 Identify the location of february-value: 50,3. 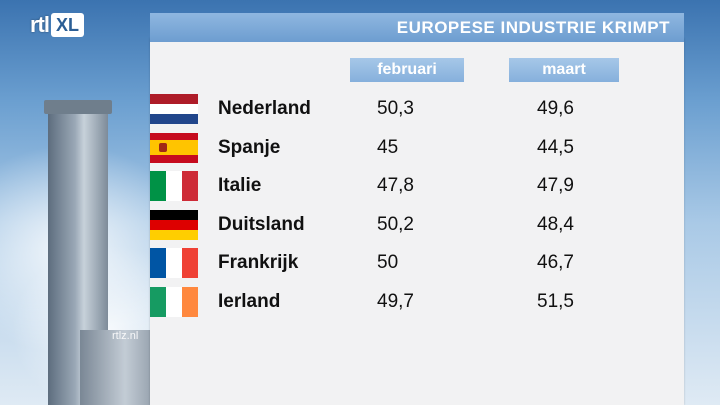
(395, 108).